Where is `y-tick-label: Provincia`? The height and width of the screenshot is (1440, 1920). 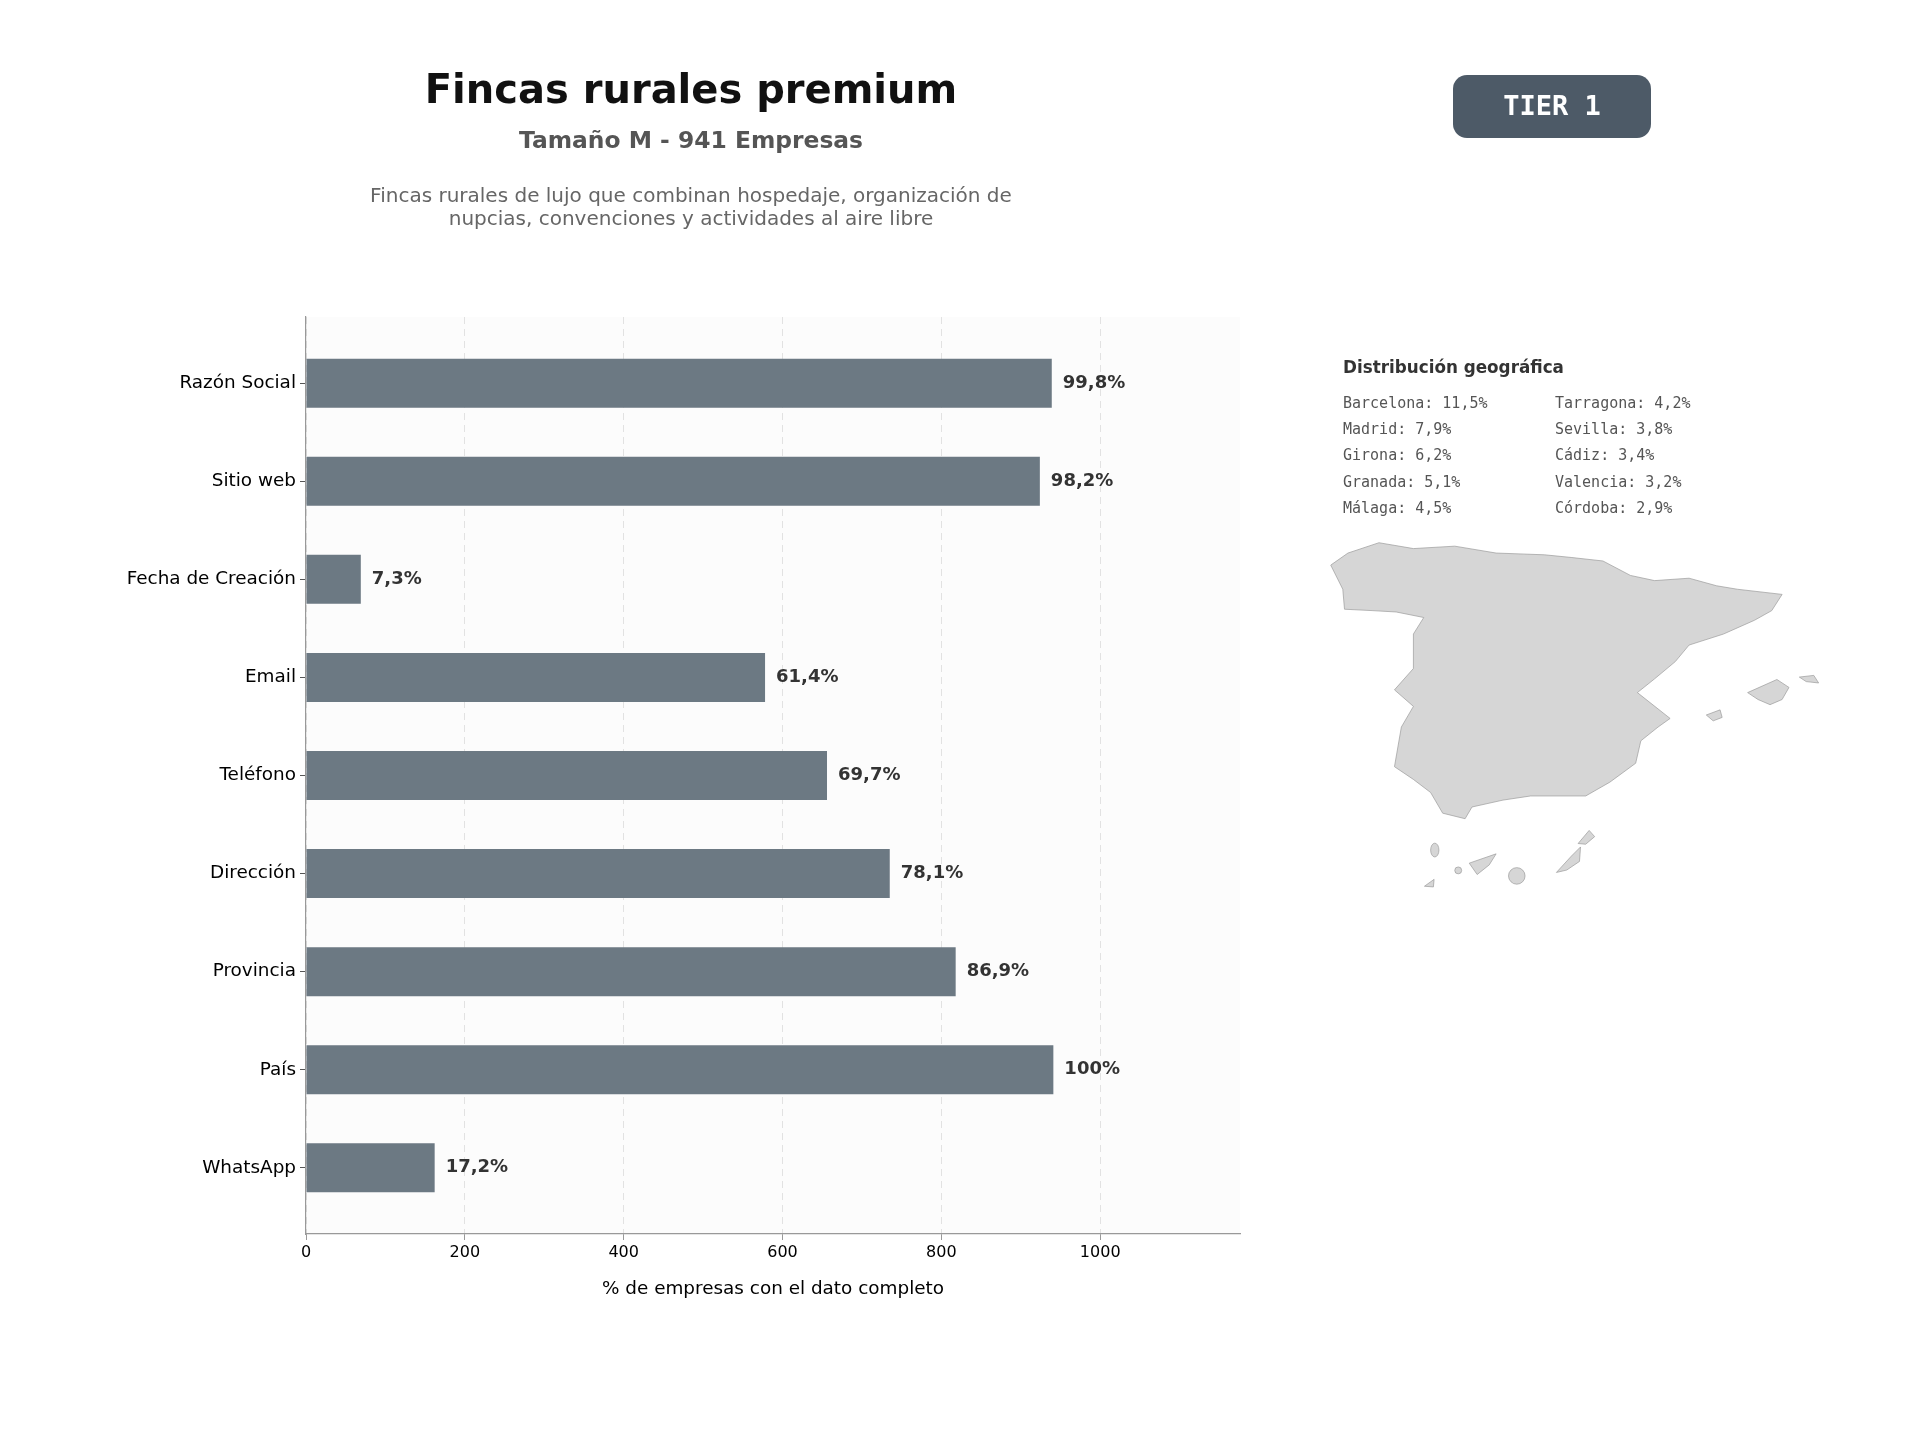 y-tick-label: Provincia is located at coordinates (254, 970).